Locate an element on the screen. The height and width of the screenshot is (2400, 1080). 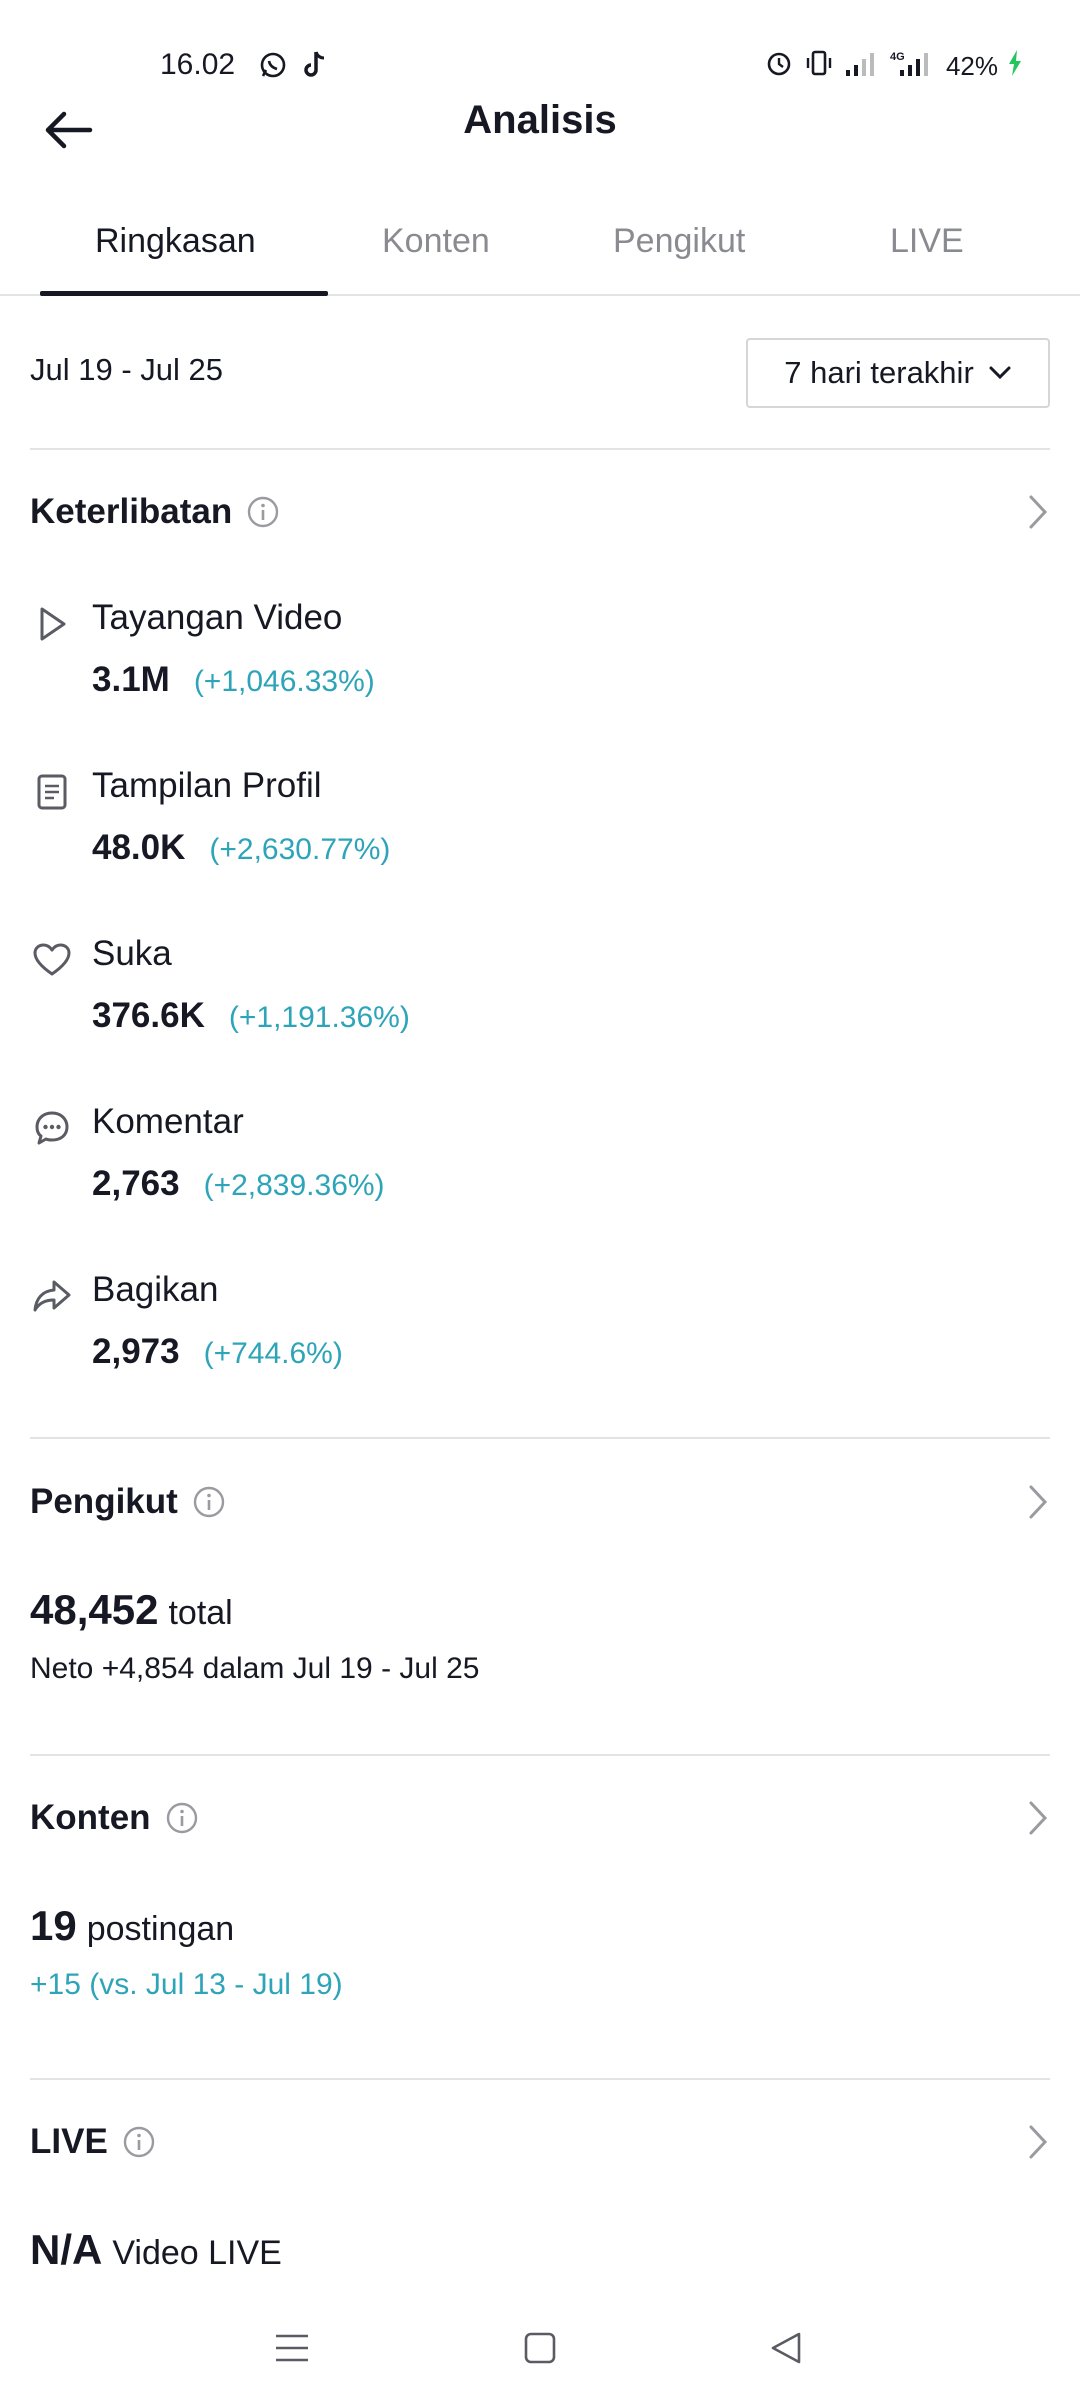
page-title: Analisis is located at coordinates (540, 120).